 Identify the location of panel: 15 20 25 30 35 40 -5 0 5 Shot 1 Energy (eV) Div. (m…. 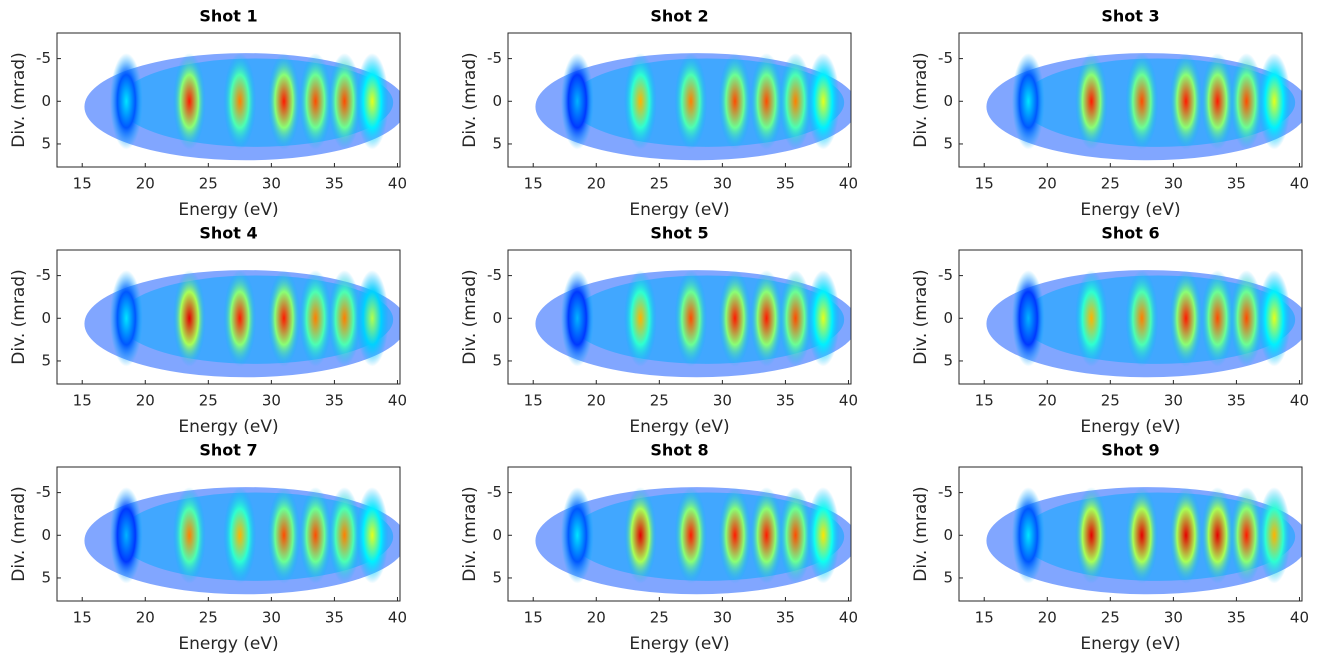
(208, 114).